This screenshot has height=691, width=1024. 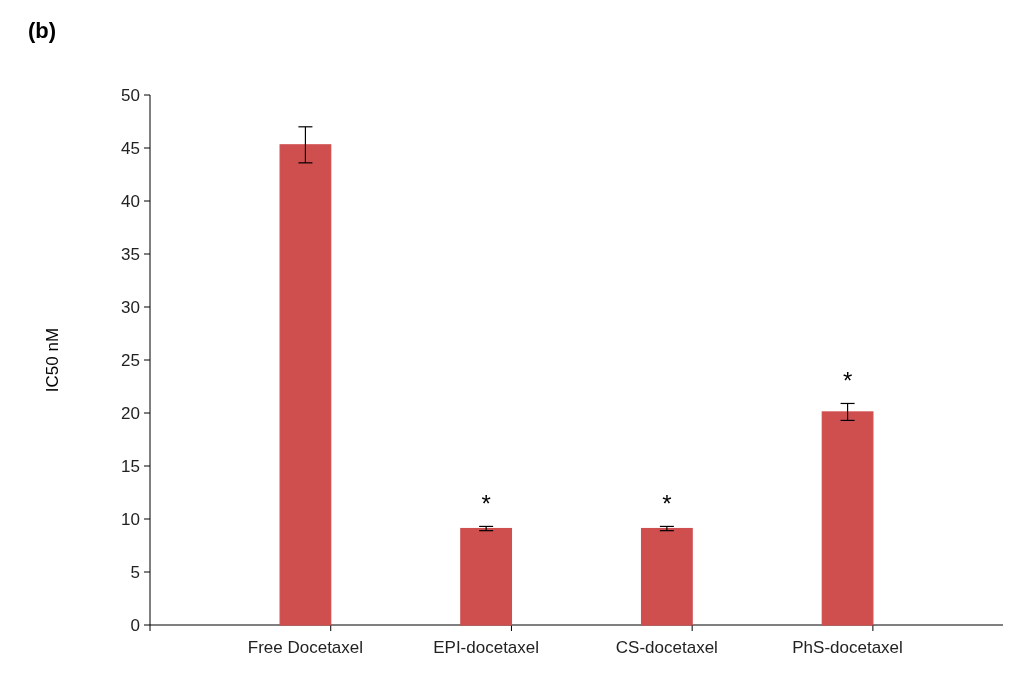 What do you see at coordinates (130, 519) in the screenshot?
I see `y-tick-label: 10` at bounding box center [130, 519].